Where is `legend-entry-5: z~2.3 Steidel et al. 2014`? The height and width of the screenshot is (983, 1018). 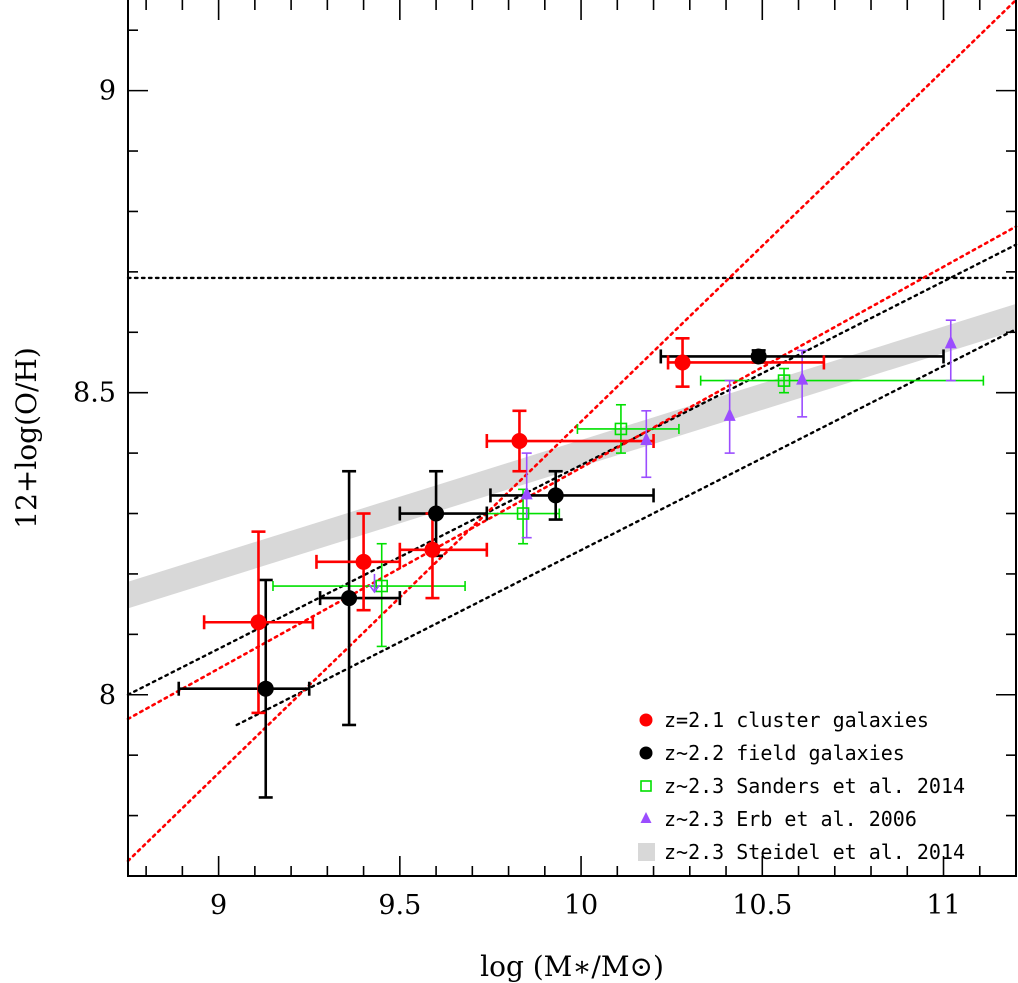
legend-entry-5: z~2.3 Steidel et al. 2014 is located at coordinates (801, 852).